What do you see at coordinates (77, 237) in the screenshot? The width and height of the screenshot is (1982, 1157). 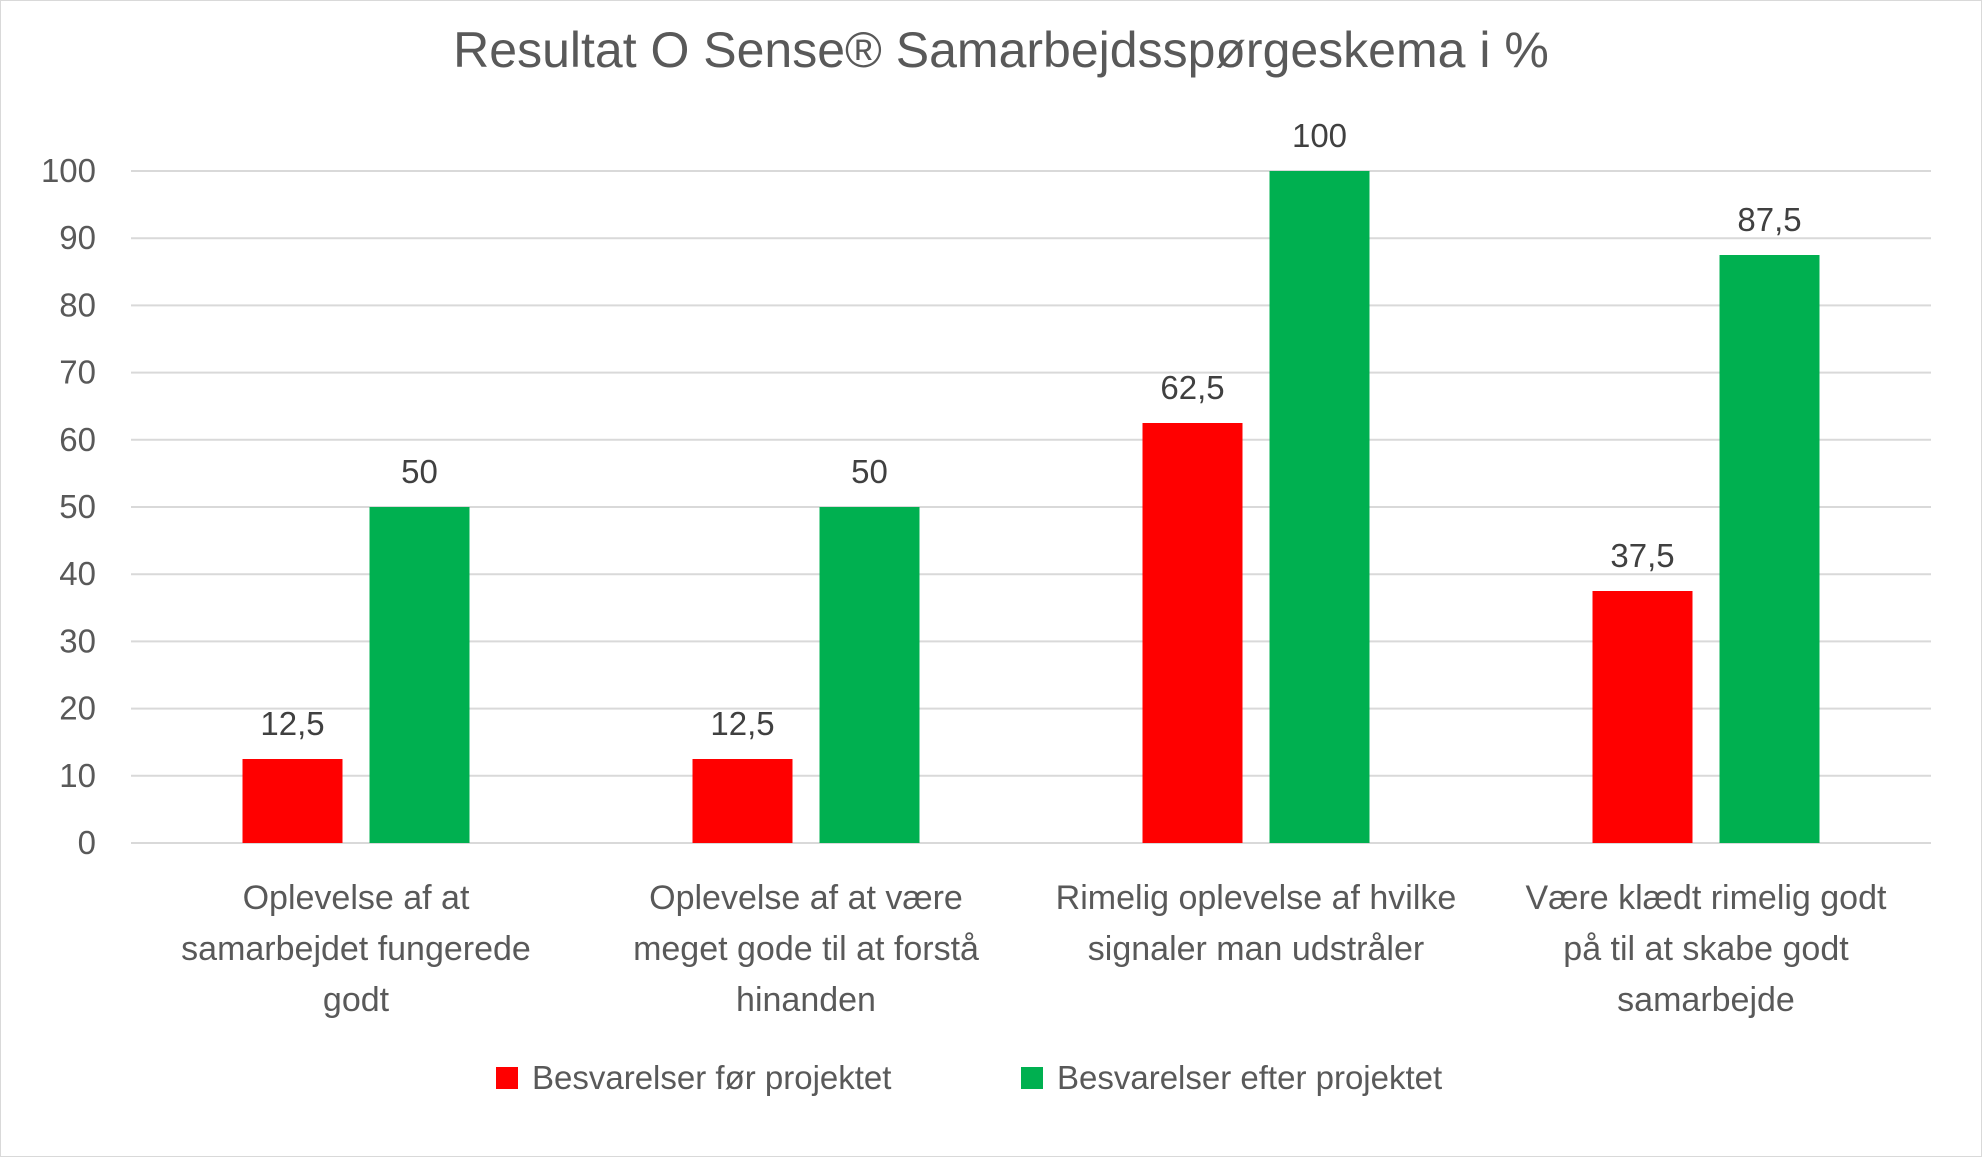 I see `y-tick-label: 90` at bounding box center [77, 237].